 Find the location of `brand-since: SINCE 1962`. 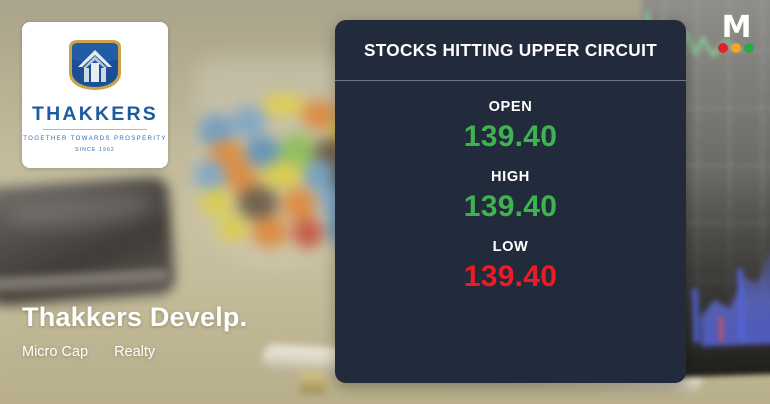

brand-since: SINCE 1962 is located at coordinates (95, 149).